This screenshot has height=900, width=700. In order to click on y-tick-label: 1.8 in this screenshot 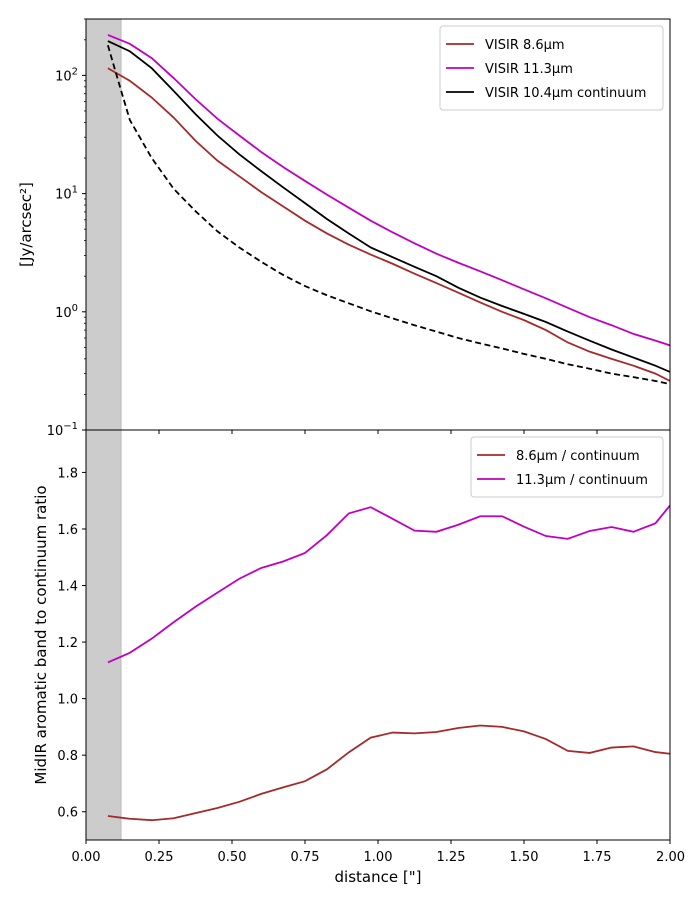, I will do `click(67, 473)`.